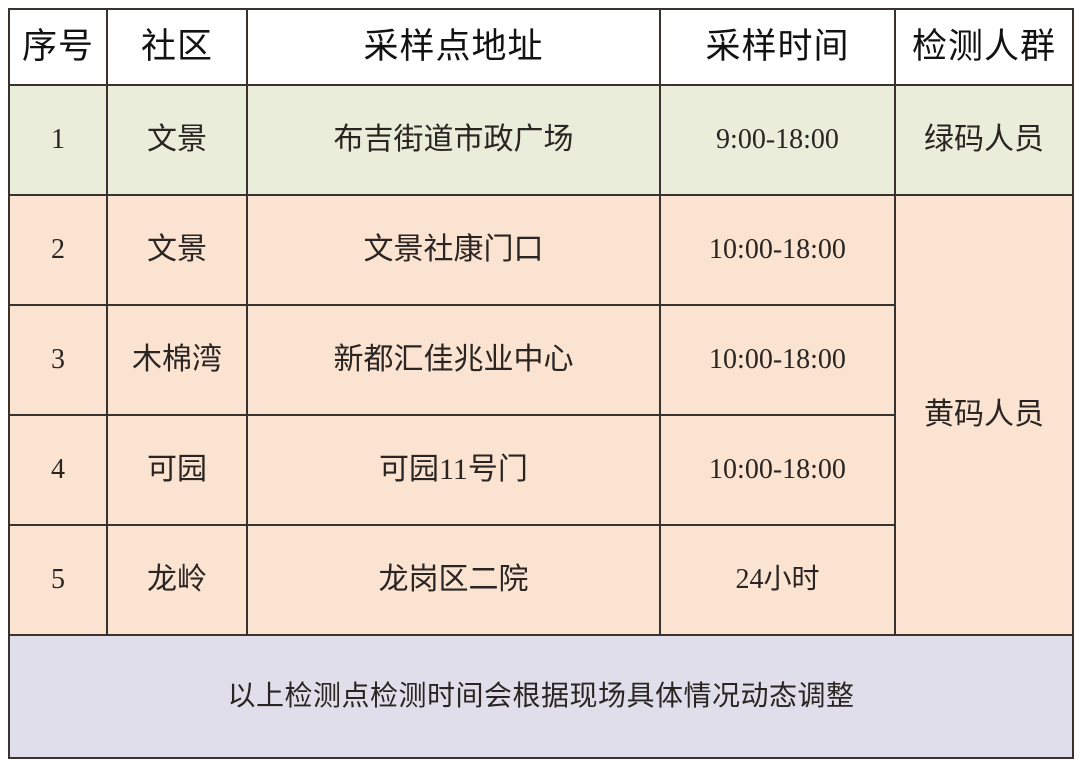 This screenshot has width=1080, height=759. What do you see at coordinates (58, 470) in the screenshot?
I see `cell-index: 4` at bounding box center [58, 470].